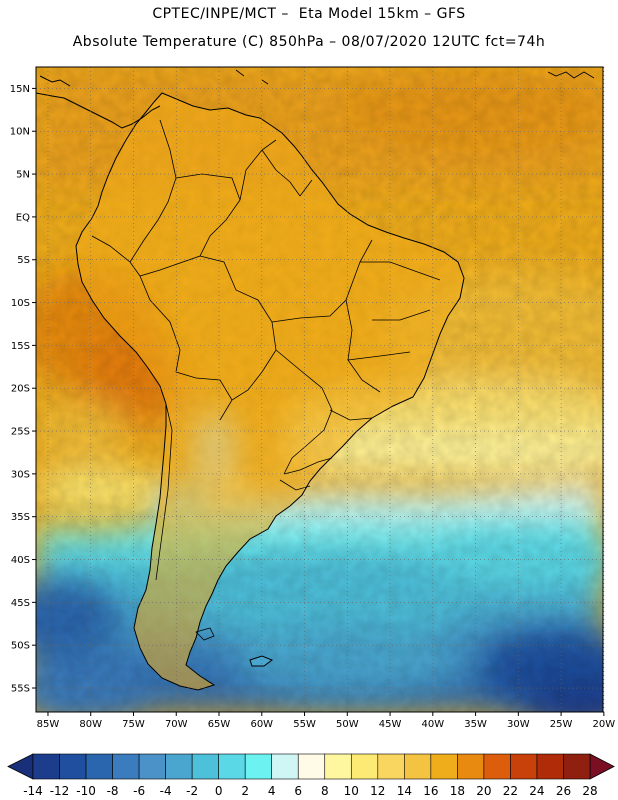 Image resolution: width=618 pixels, height=800 pixels. Describe the element at coordinates (20, 560) in the screenshot. I see `lat-tick-label: 40S` at that location.